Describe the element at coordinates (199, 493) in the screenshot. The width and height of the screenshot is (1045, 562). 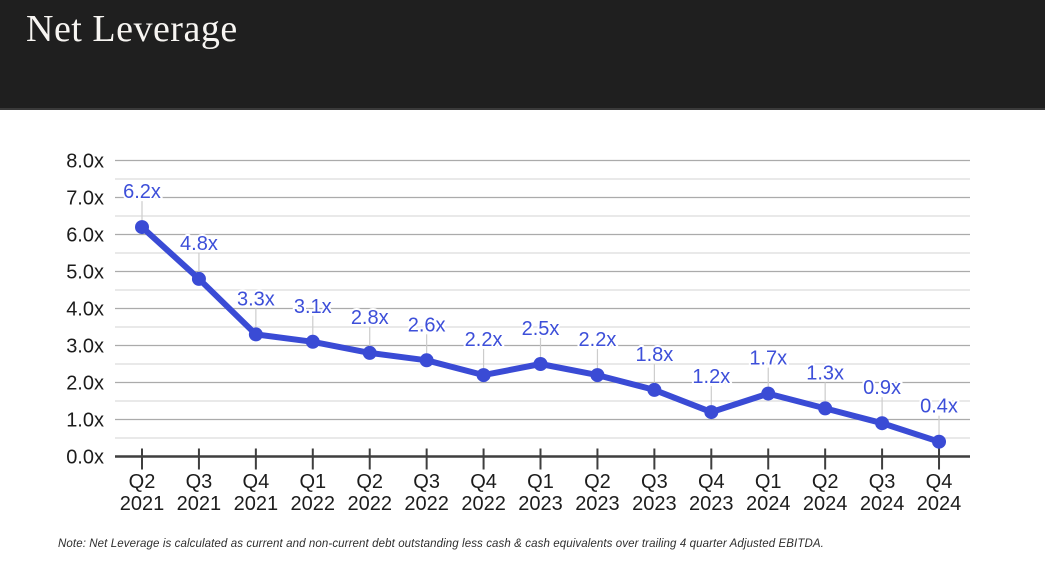
I see `x-axis-label: Q3 2021` at that location.